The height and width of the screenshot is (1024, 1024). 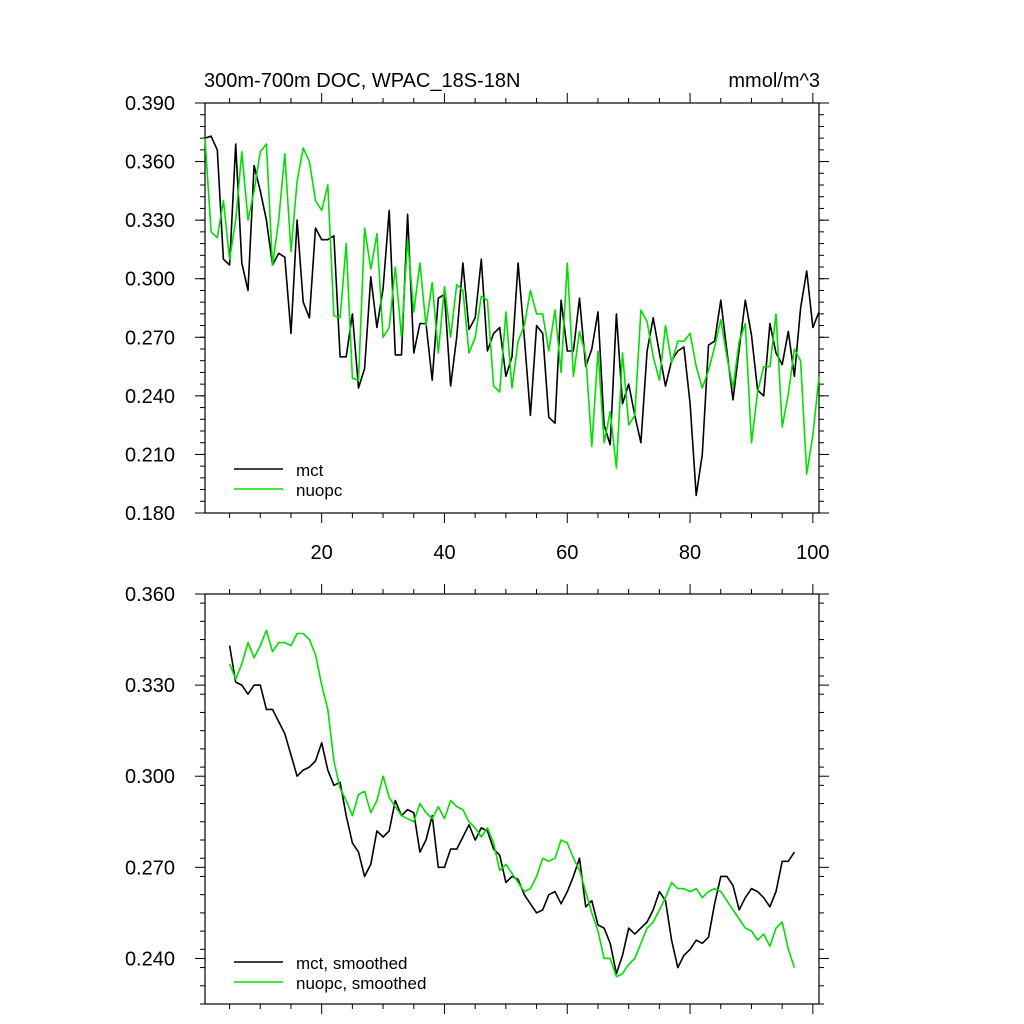 What do you see at coordinates (812, 553) in the screenshot?
I see `x-tick-label: 100` at bounding box center [812, 553].